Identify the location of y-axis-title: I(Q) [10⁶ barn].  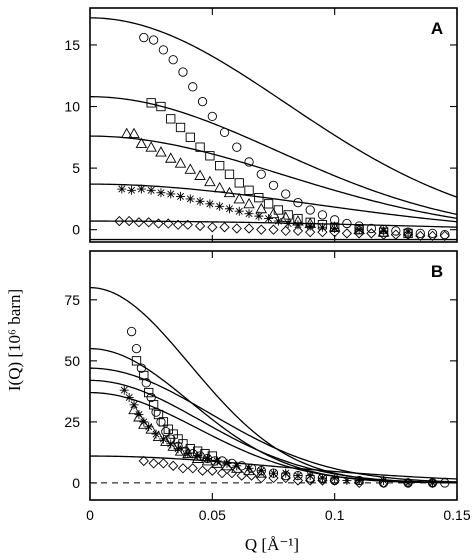
(14, 340).